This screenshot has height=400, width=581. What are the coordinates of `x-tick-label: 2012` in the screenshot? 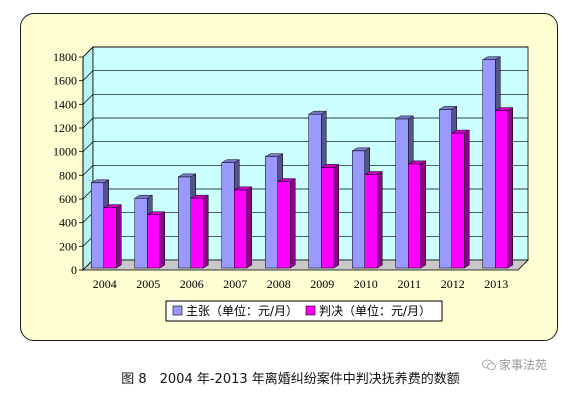 It's located at (453, 284).